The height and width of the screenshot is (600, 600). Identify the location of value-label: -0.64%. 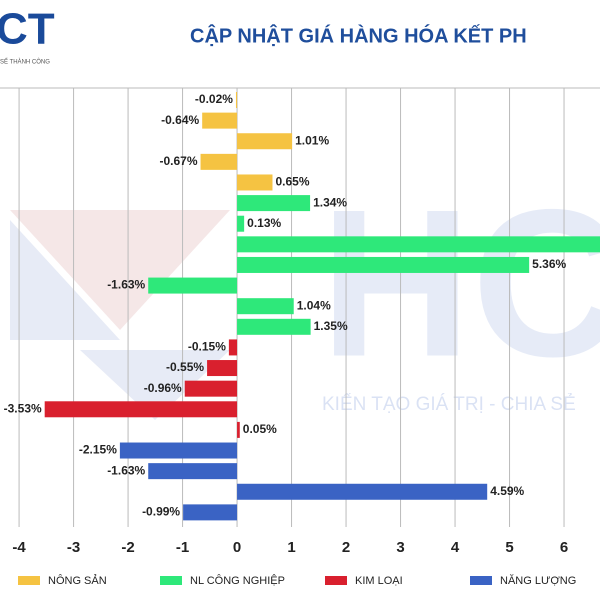
(180, 120).